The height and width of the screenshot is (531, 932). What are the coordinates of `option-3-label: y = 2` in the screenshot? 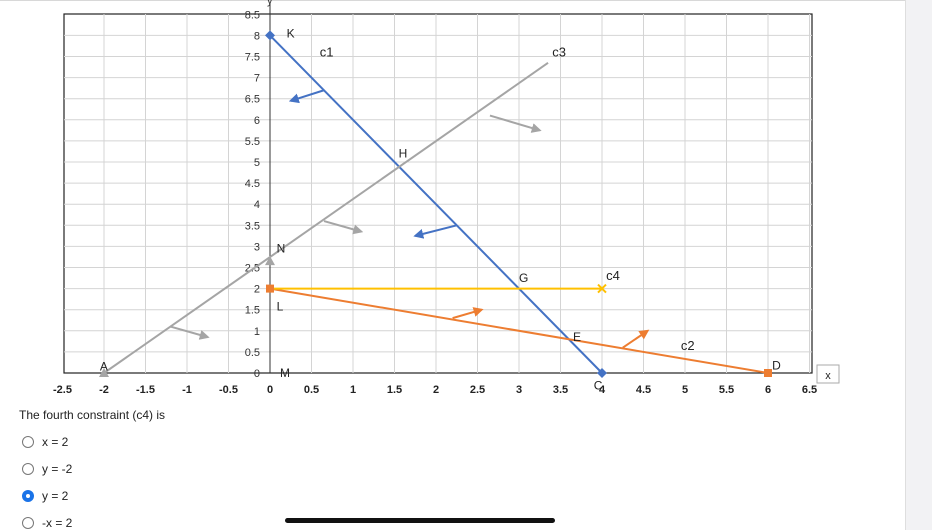 It's located at (55, 496).